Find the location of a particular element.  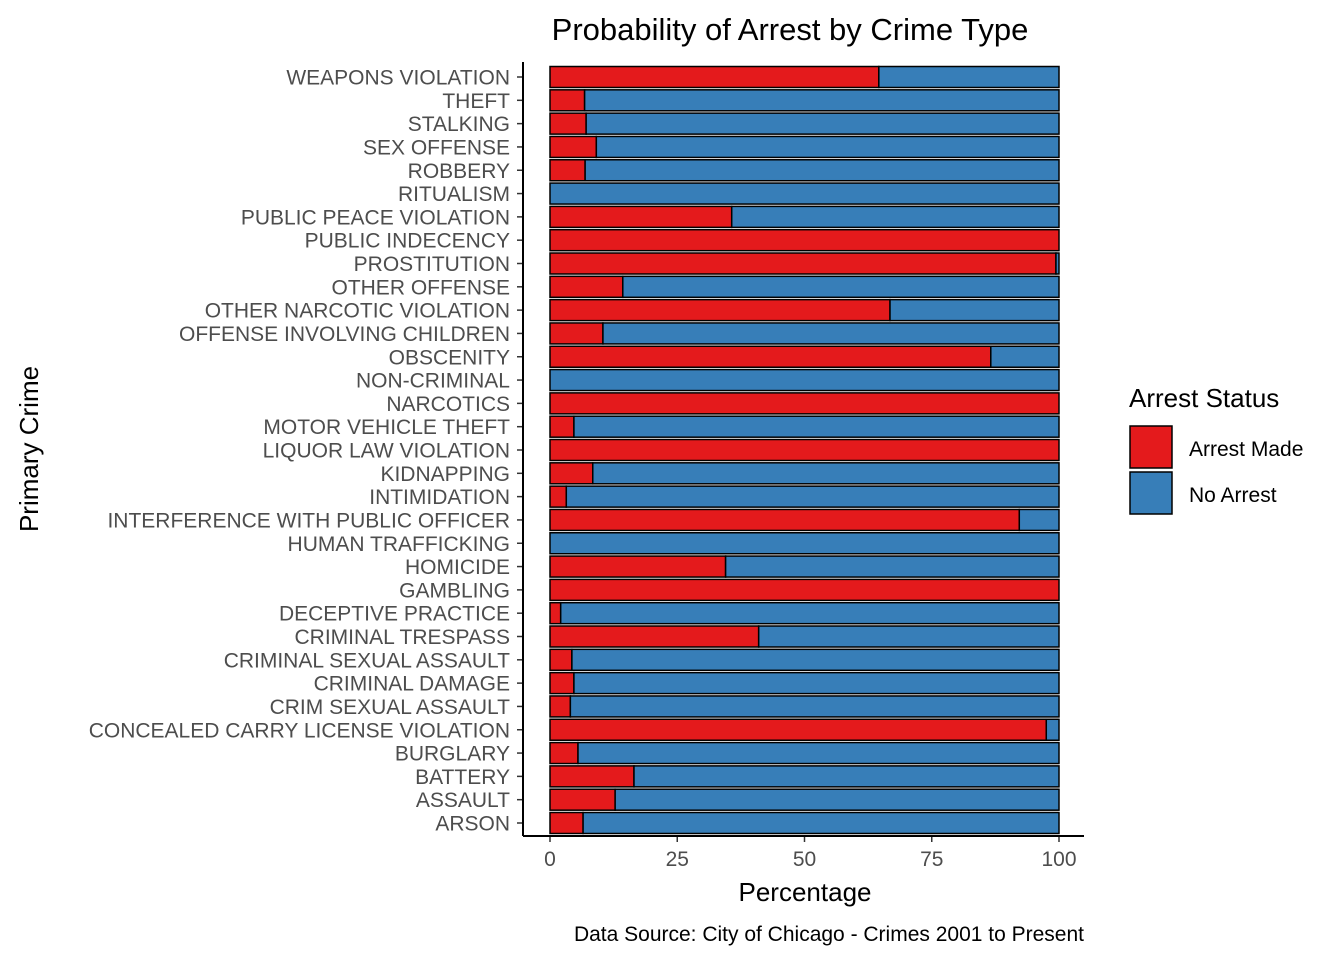

chart-title: Probability of Arrest by Crime Type is located at coordinates (790, 29).